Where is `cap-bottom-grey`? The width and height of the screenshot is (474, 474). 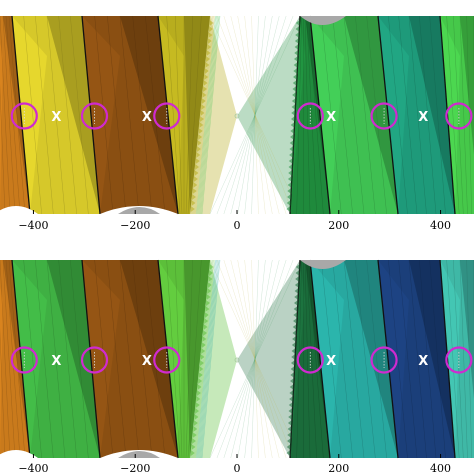 cap-bottom-grey is located at coordinates (139, 210).